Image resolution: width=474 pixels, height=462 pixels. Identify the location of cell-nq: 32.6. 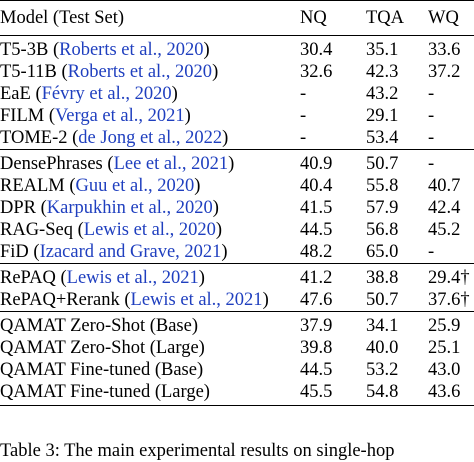
(316, 71).